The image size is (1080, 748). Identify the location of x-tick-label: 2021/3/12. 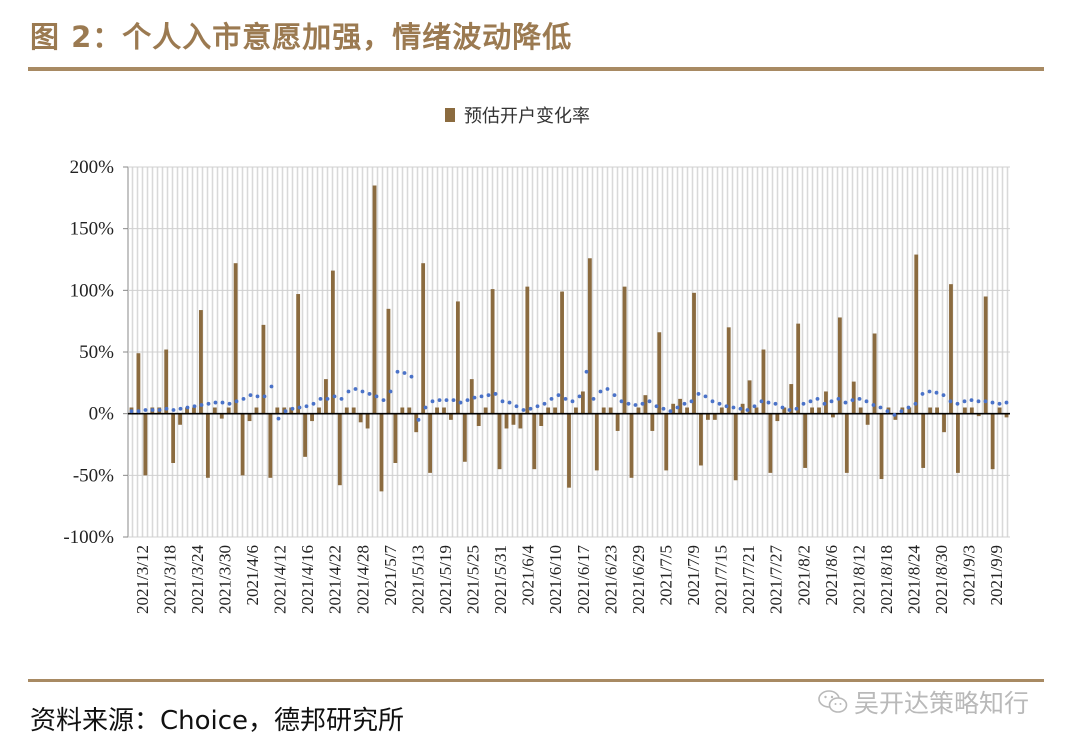
(142, 579).